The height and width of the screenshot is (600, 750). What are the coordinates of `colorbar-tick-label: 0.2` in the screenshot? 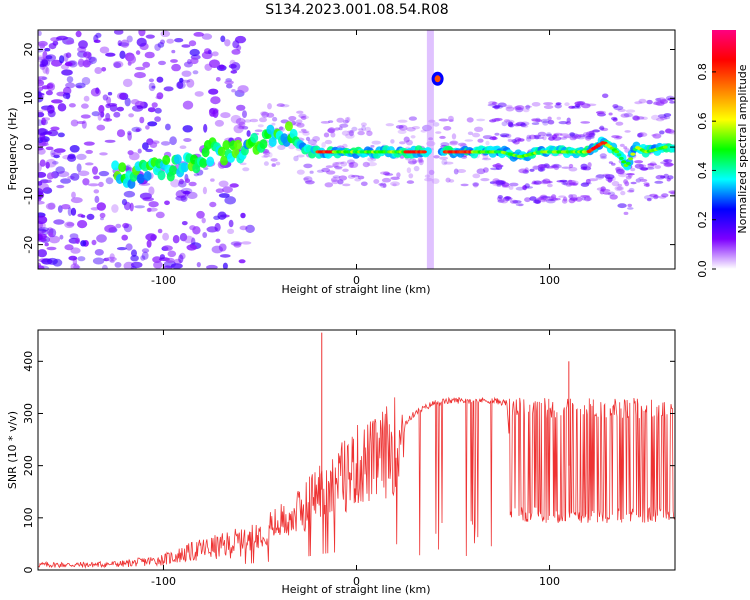 It's located at (702, 220).